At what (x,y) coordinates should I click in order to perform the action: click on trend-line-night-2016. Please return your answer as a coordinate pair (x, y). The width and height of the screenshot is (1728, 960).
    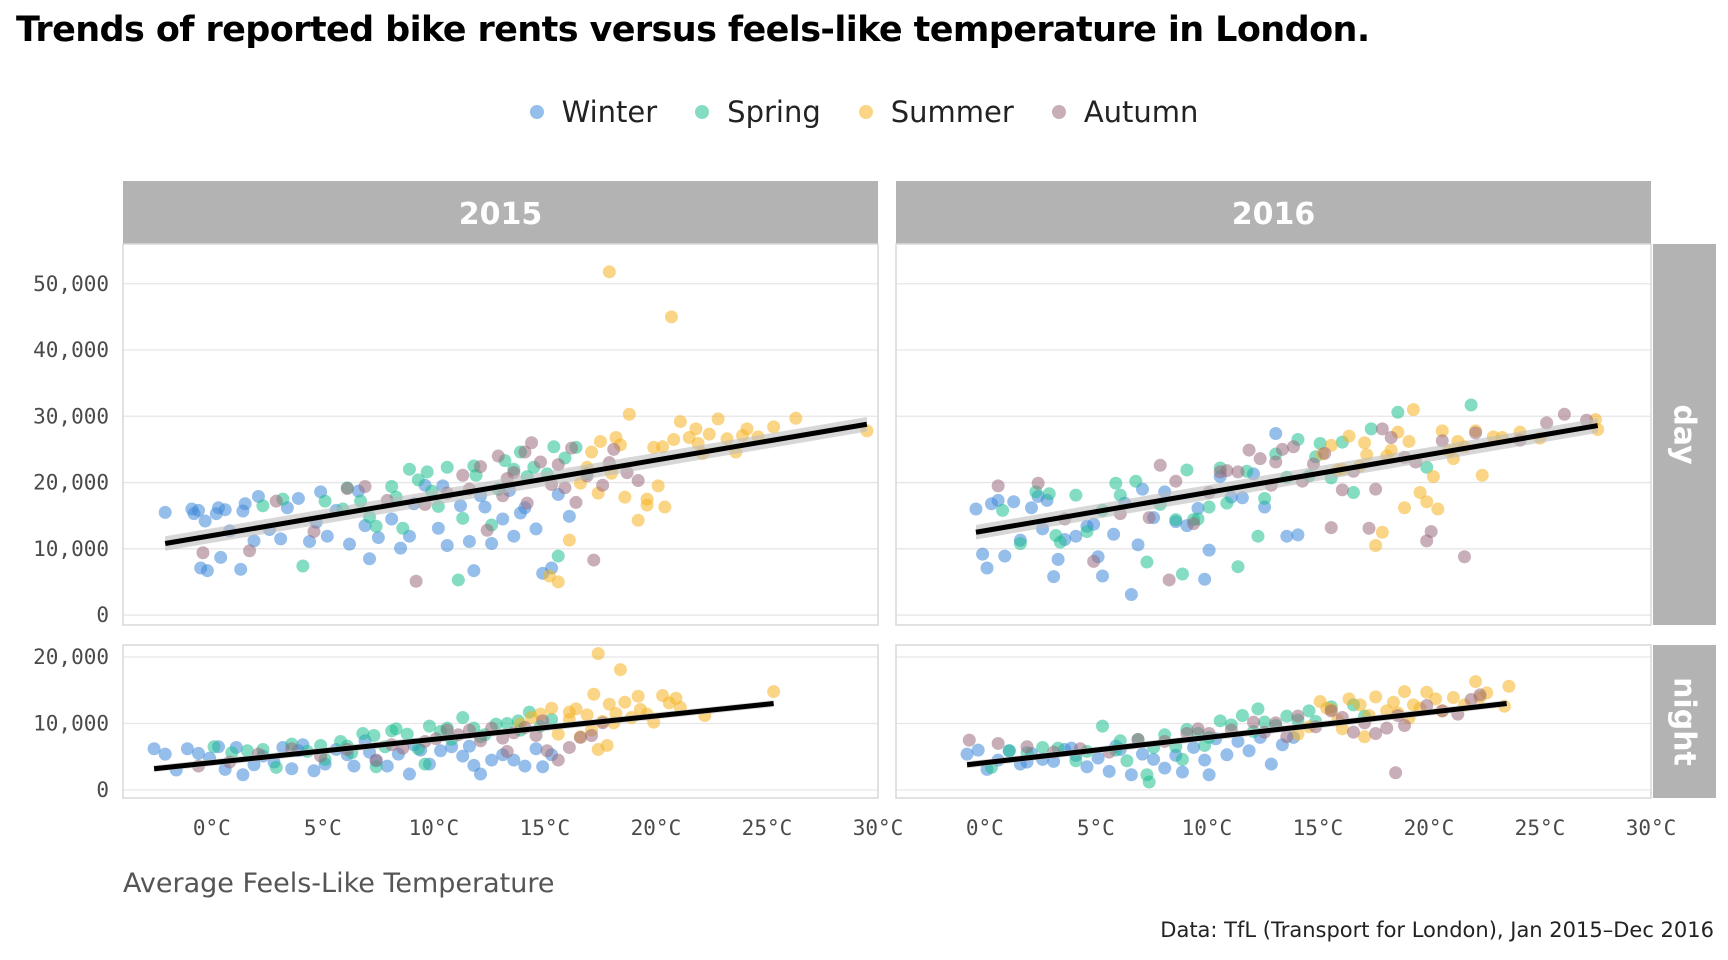
    Looking at the image, I should click on (1236, 734).